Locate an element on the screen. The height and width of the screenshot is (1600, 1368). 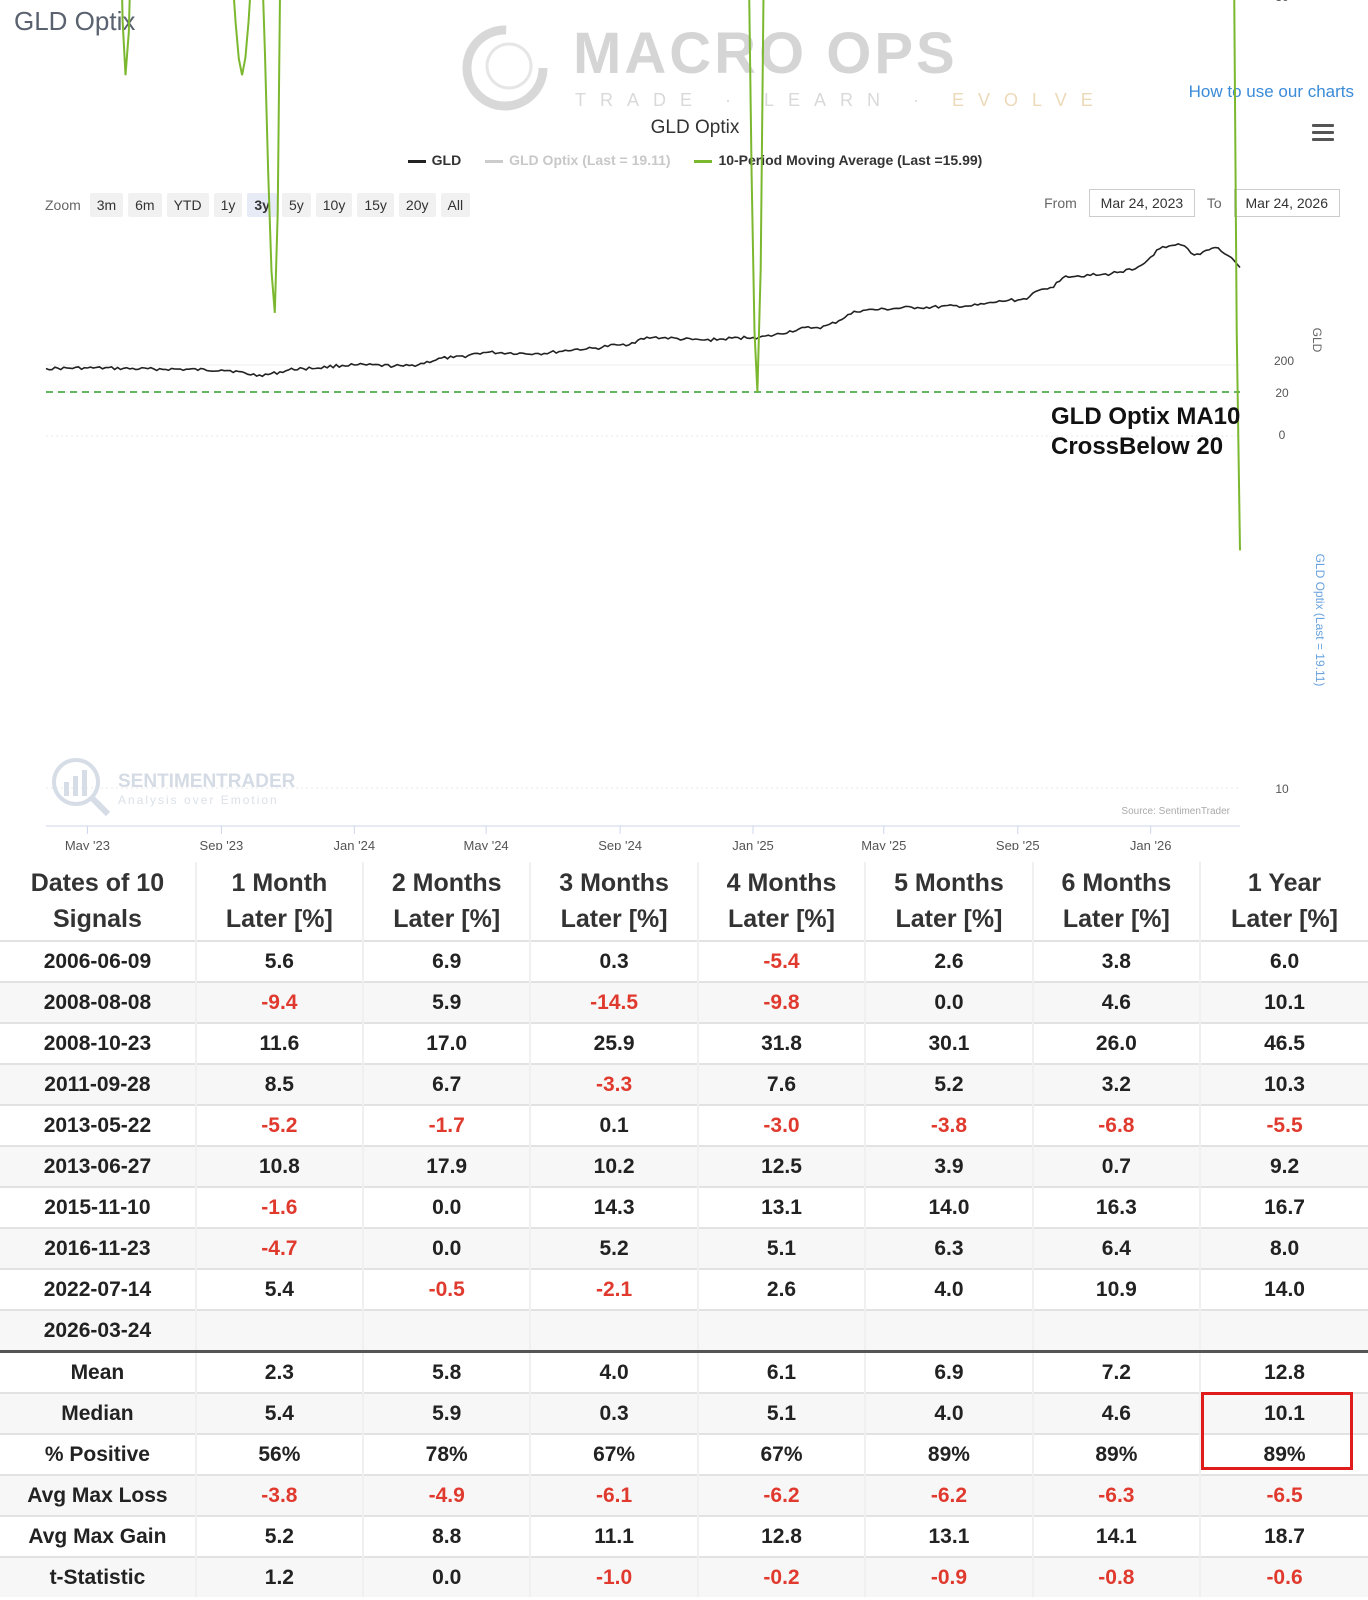
signal-date: 2011-09-28 is located at coordinates (98, 1084).